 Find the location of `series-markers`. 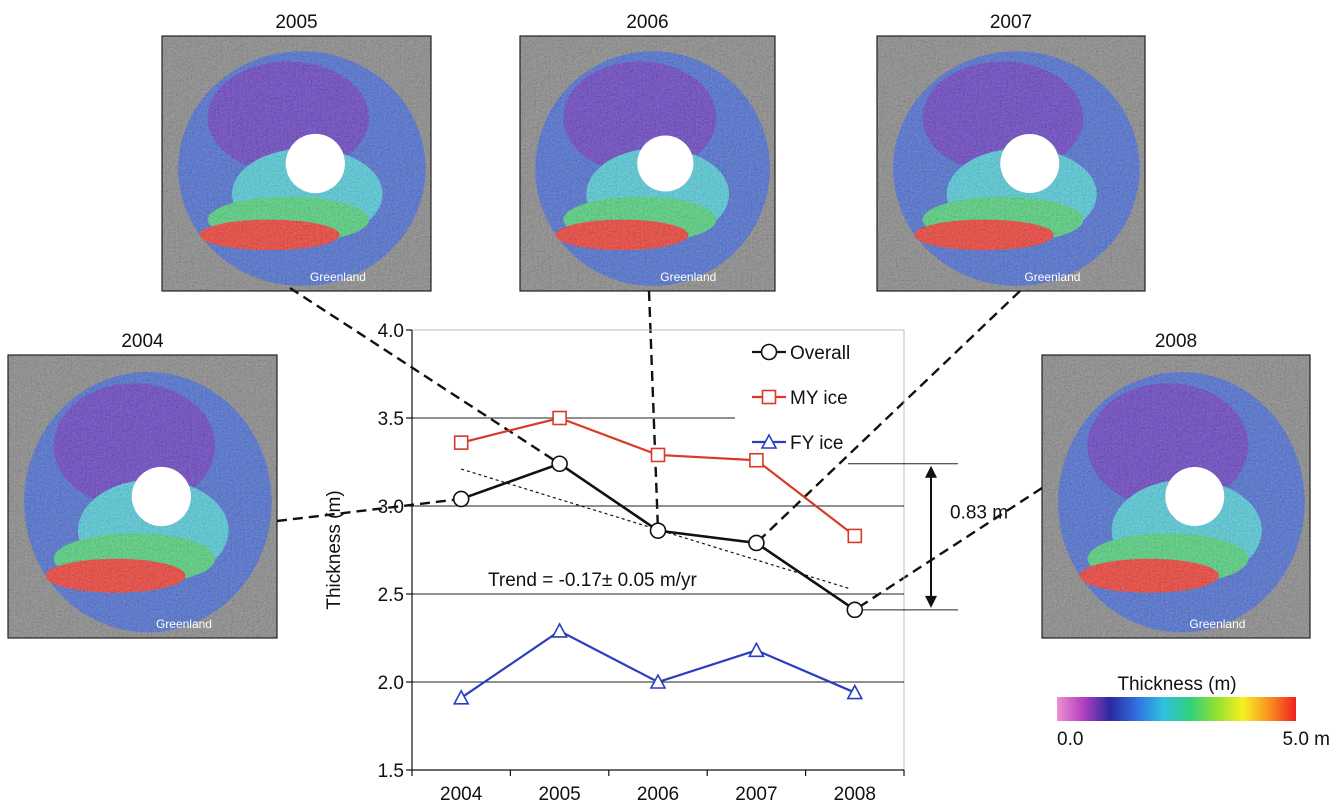

series-markers is located at coordinates (658, 557).